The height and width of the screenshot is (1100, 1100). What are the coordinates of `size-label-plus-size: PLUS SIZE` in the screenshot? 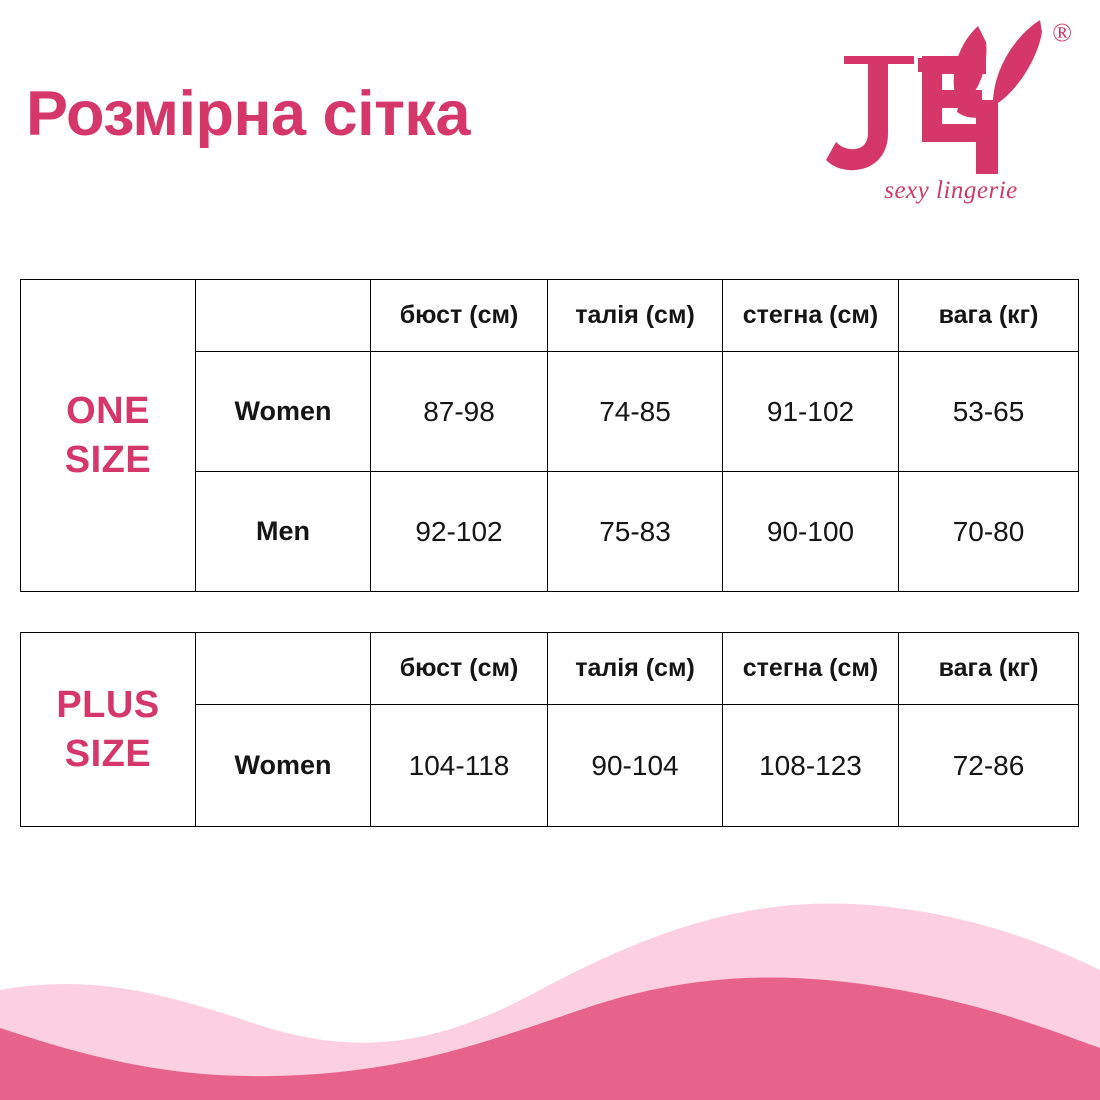 It's located at (108, 729).